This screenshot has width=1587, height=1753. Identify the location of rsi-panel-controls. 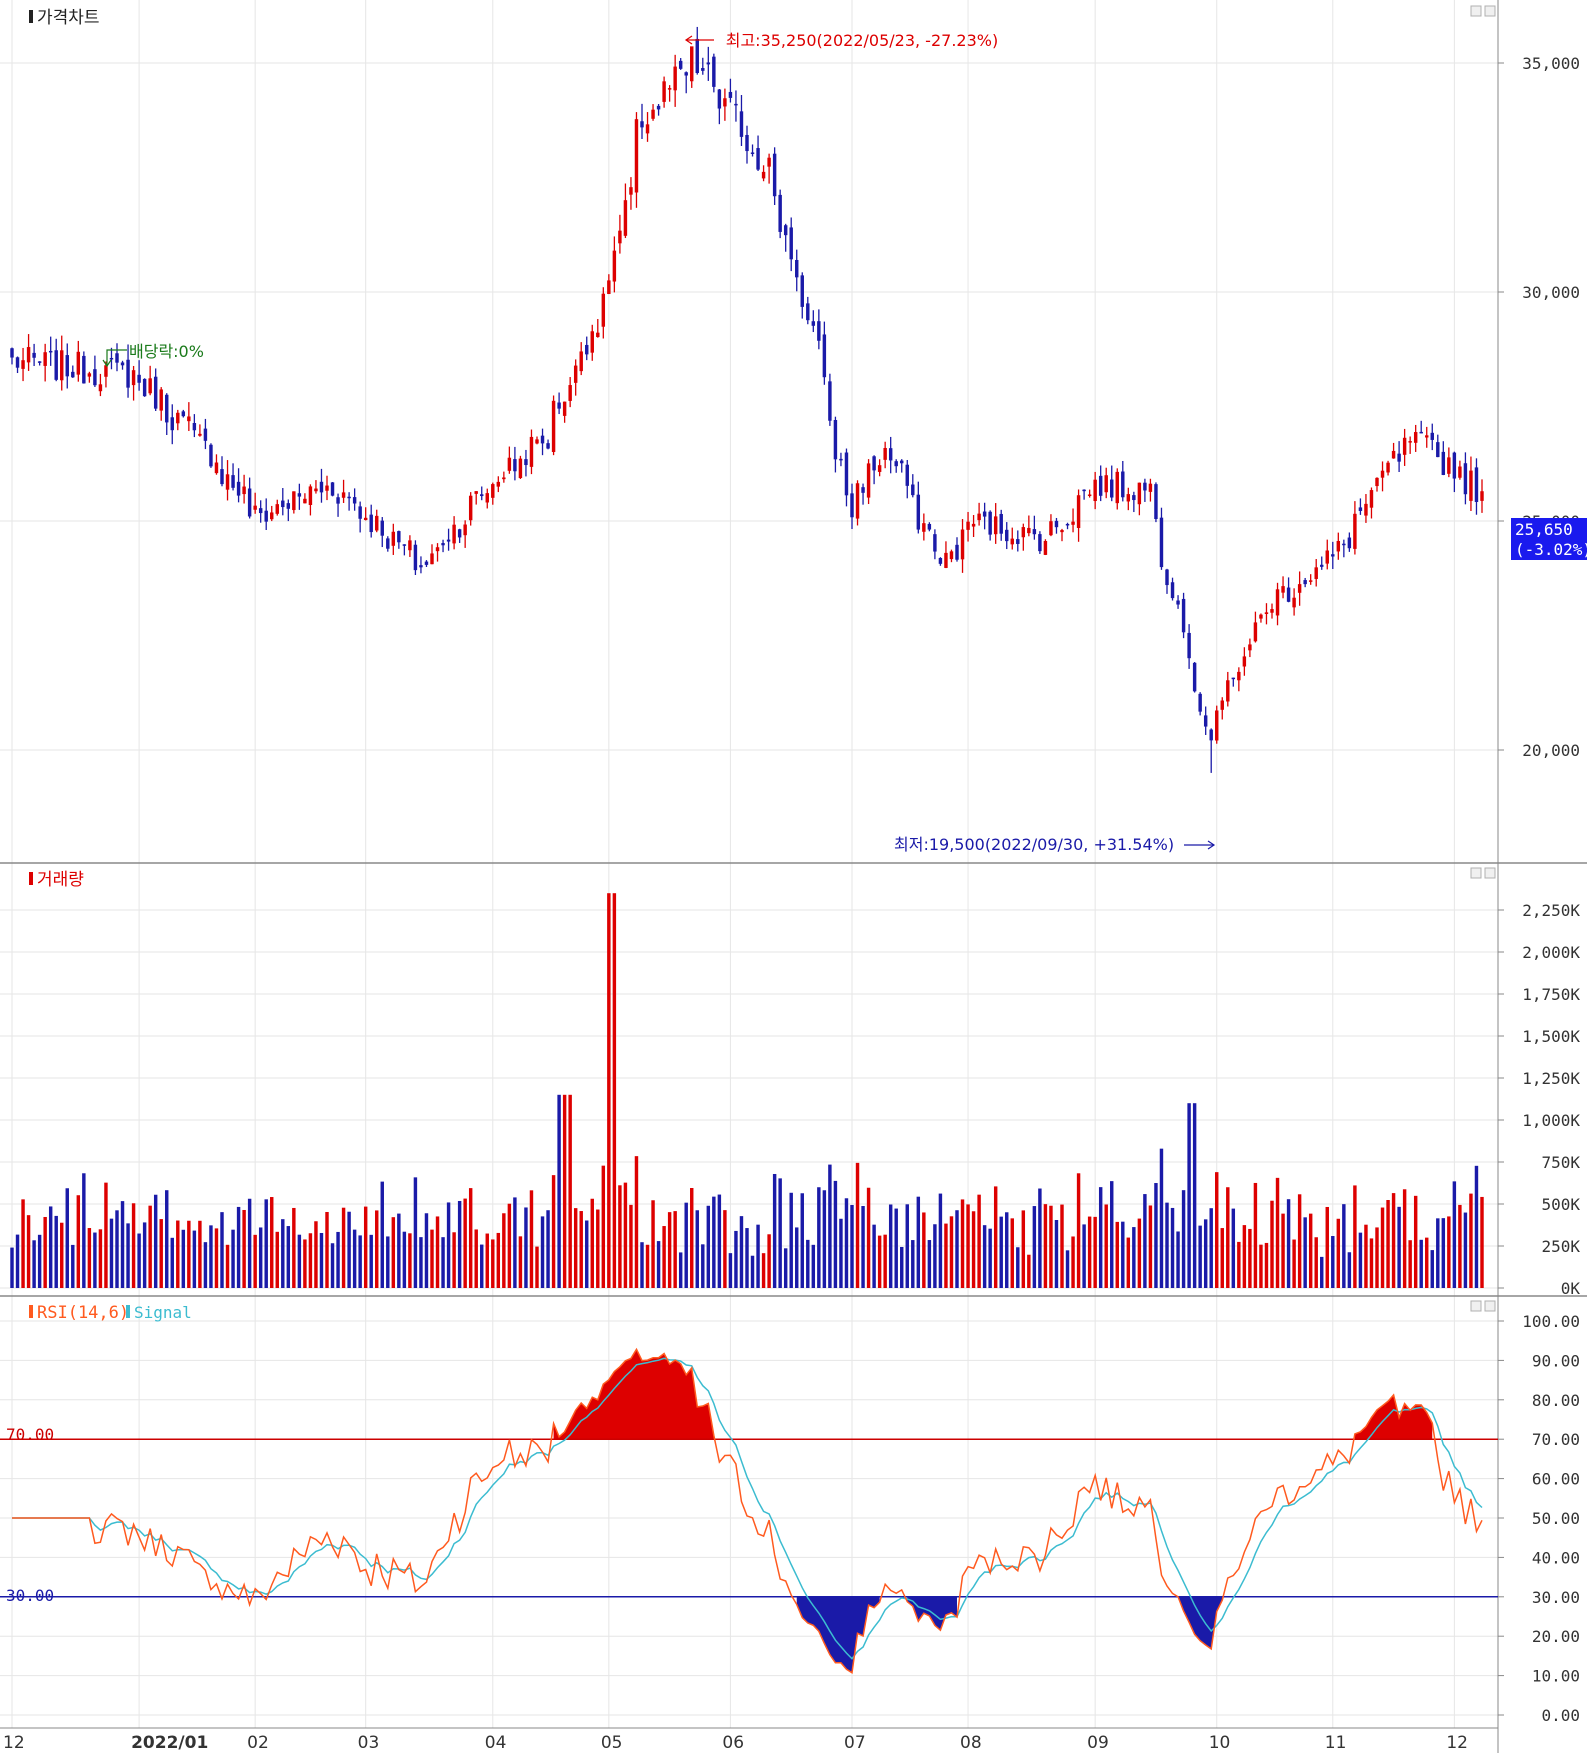
(1483, 1306).